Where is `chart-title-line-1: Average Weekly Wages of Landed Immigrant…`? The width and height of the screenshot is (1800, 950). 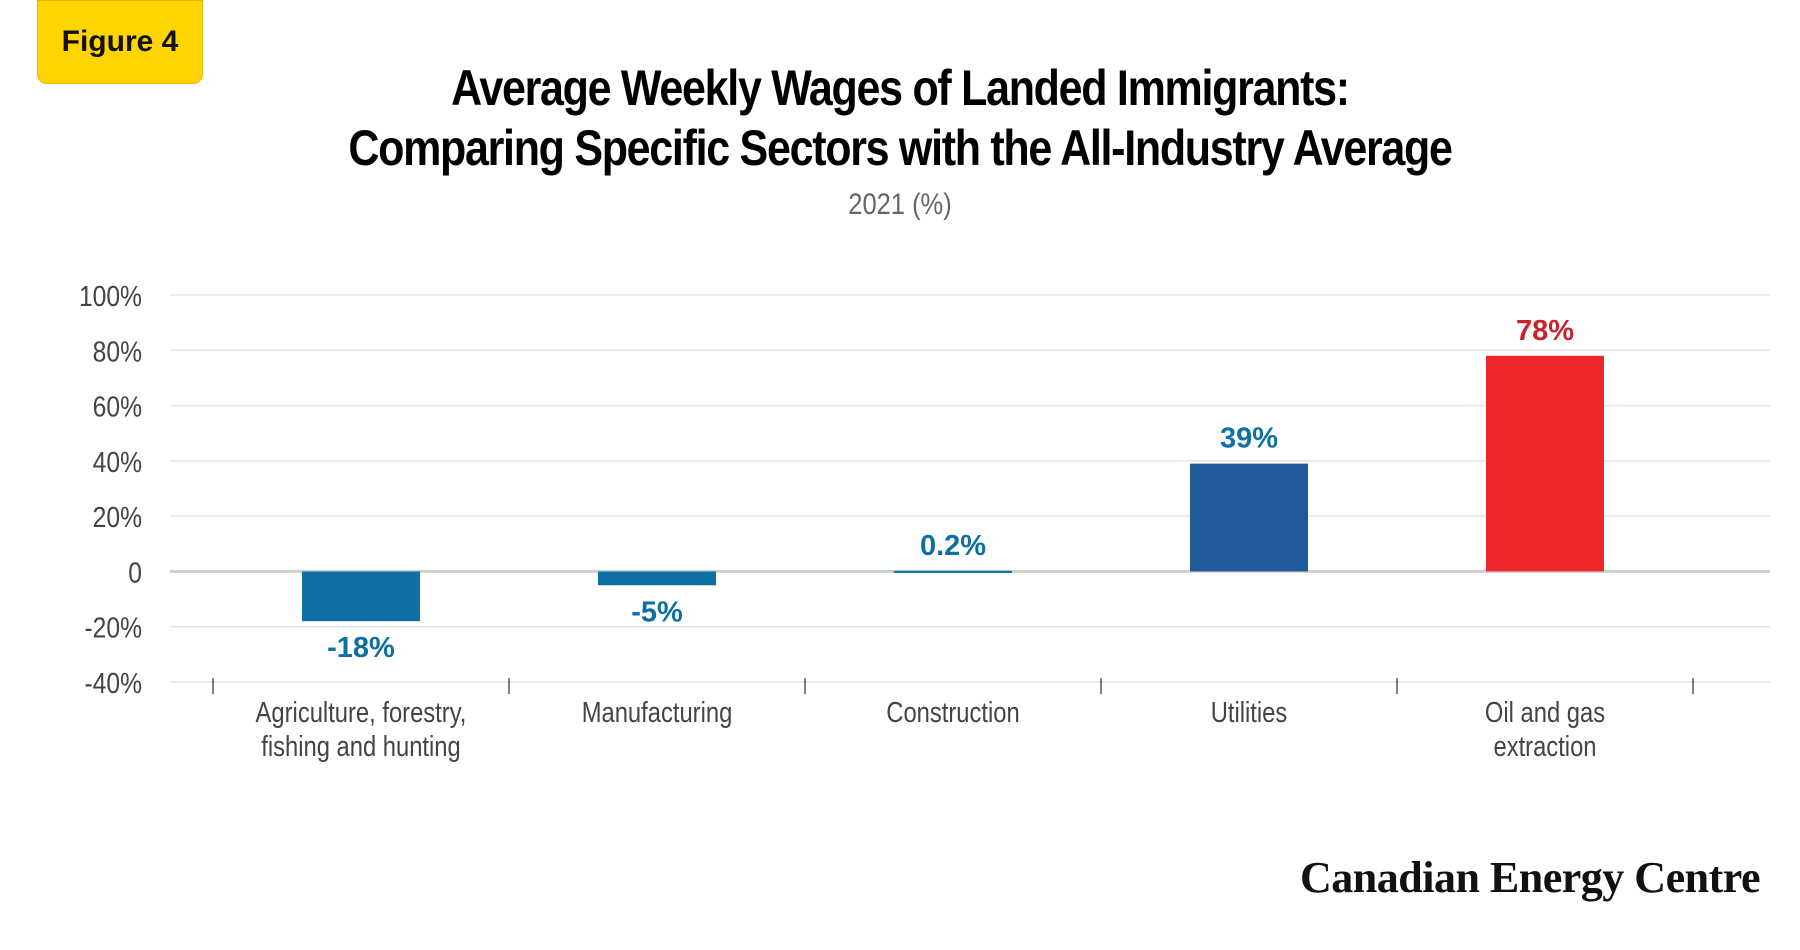 chart-title-line-1: Average Weekly Wages of Landed Immigrant… is located at coordinates (900, 88).